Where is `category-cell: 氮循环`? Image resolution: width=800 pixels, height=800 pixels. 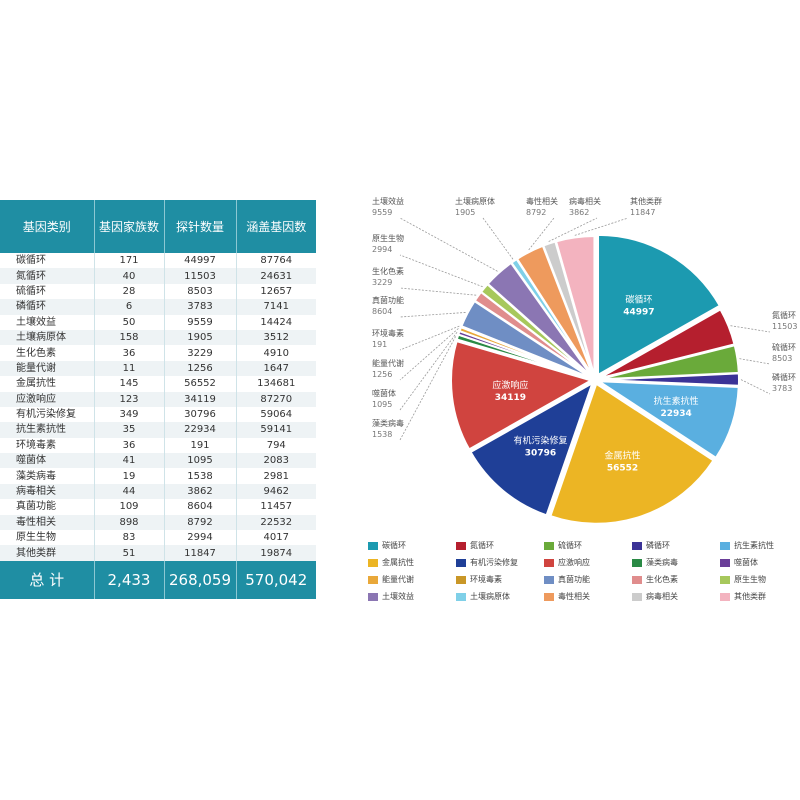 category-cell: 氮循环 is located at coordinates (47, 276).